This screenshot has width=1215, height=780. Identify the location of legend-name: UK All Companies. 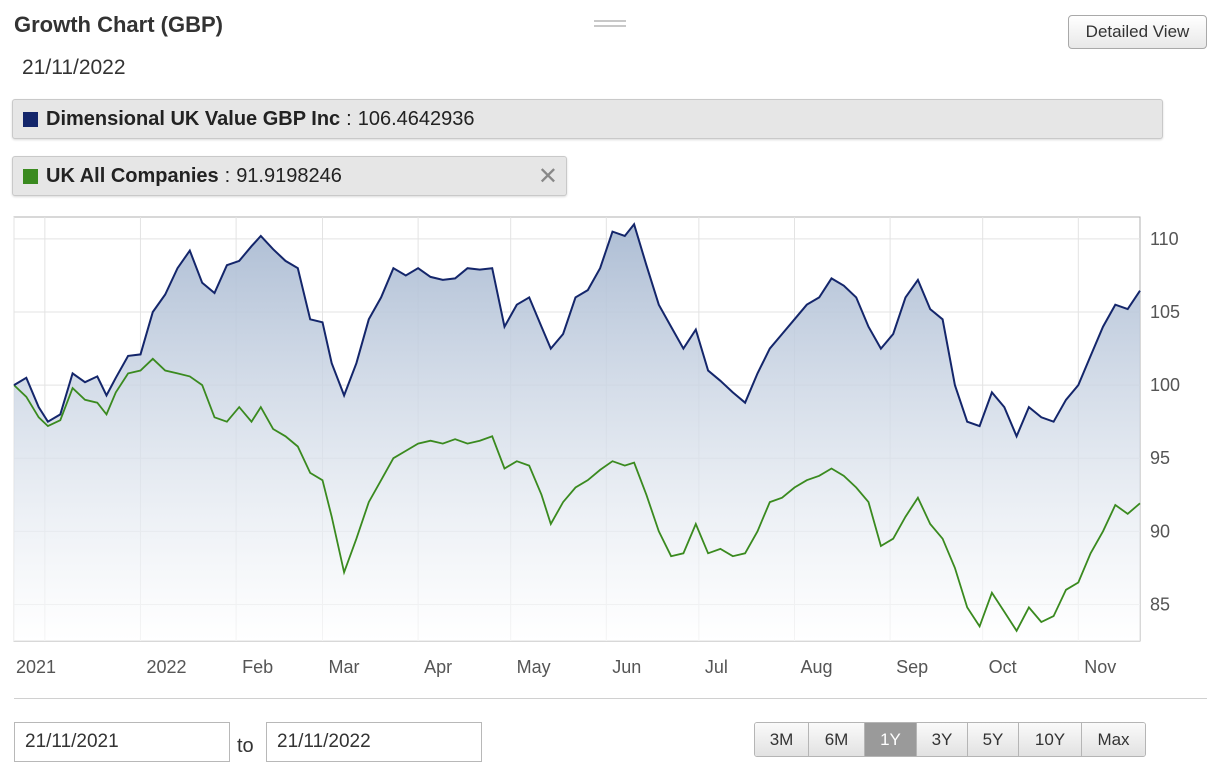
(132, 175).